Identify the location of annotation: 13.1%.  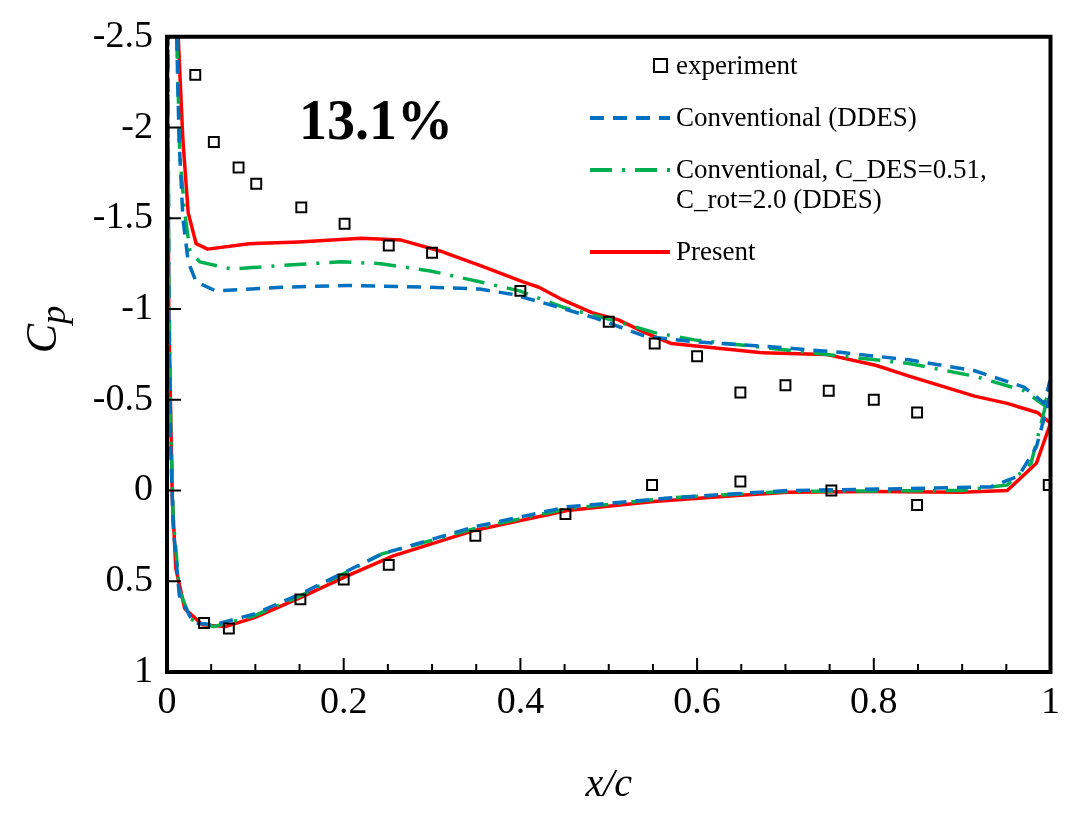
(376, 119).